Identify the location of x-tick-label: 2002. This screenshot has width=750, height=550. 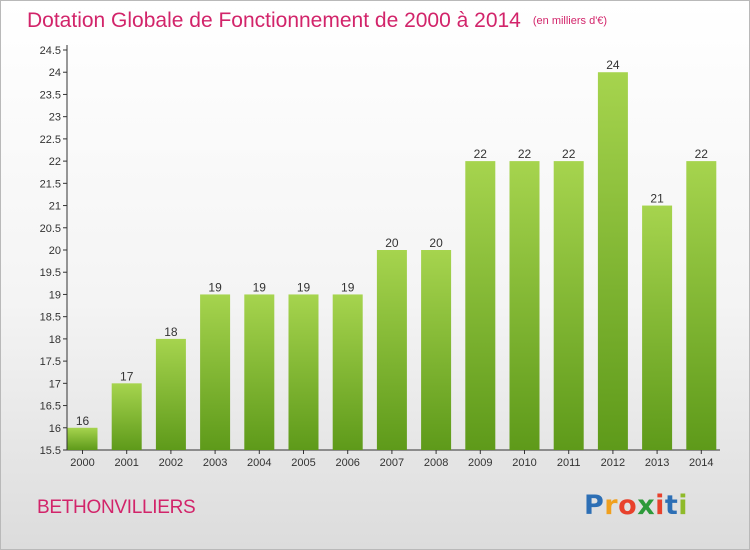
(171, 463).